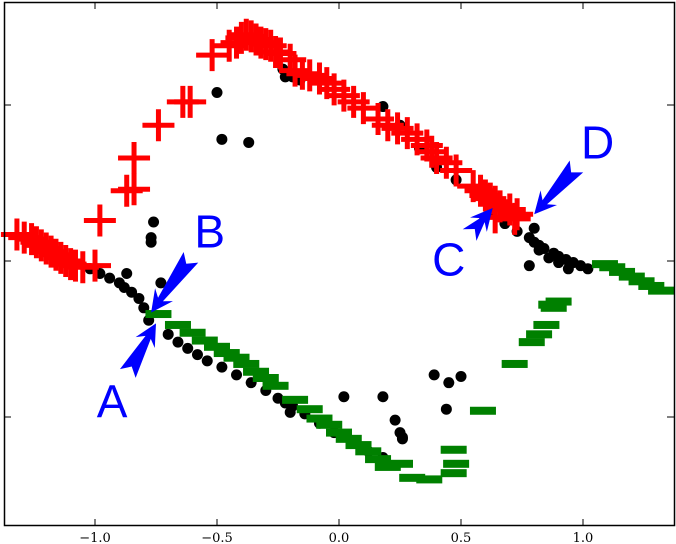 This screenshot has height=544, width=676. Describe the element at coordinates (597, 142) in the screenshot. I see `annotation-label: D` at that location.